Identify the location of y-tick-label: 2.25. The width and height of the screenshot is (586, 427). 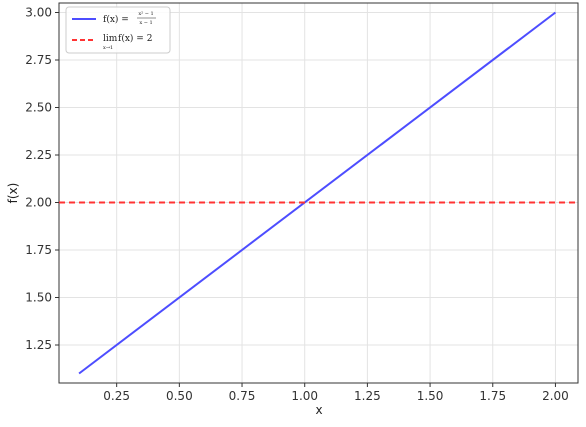
(38, 155).